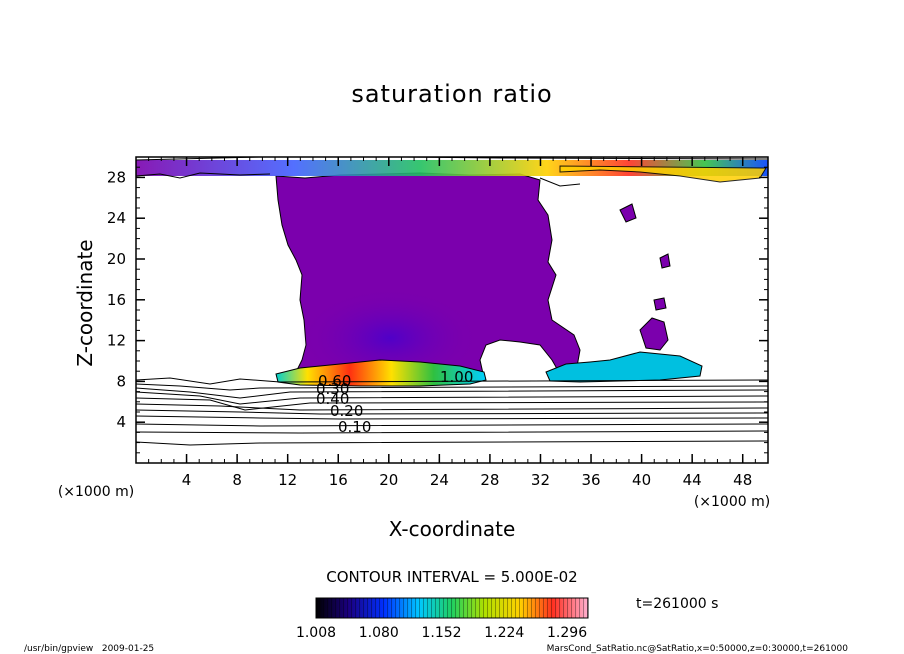  Describe the element at coordinates (732, 502) in the screenshot. I see `x-unit-label: (×1000 m)` at that location.